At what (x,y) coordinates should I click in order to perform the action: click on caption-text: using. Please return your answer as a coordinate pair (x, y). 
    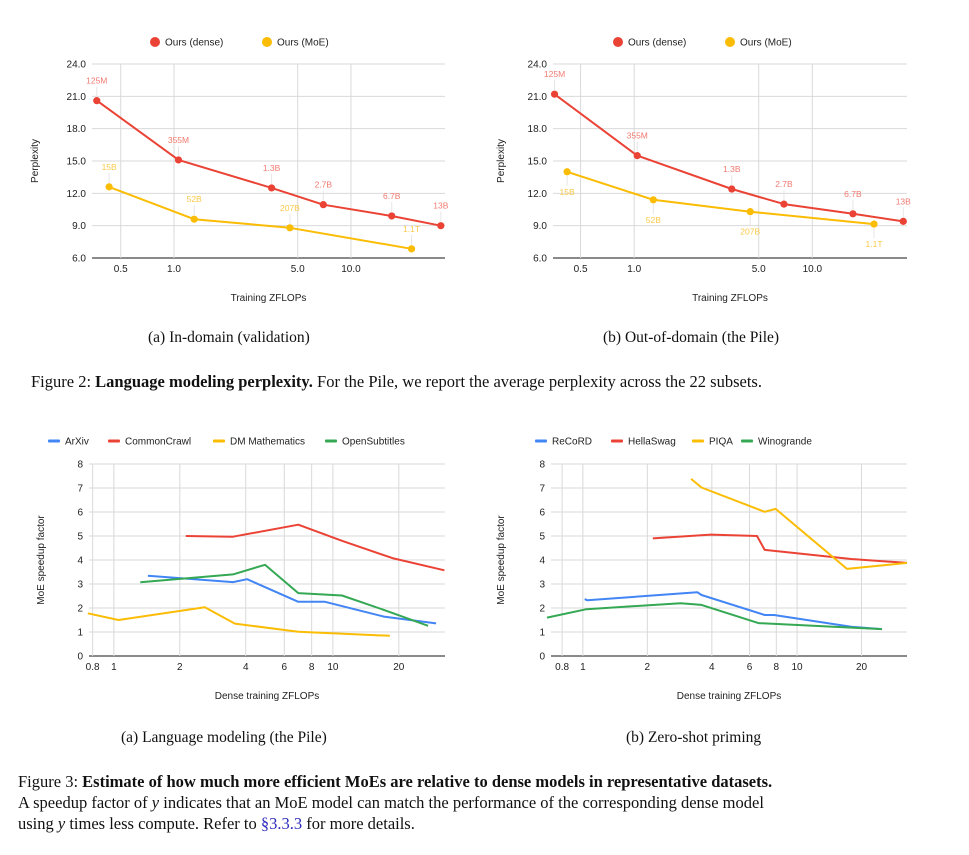
    Looking at the image, I should click on (38, 823).